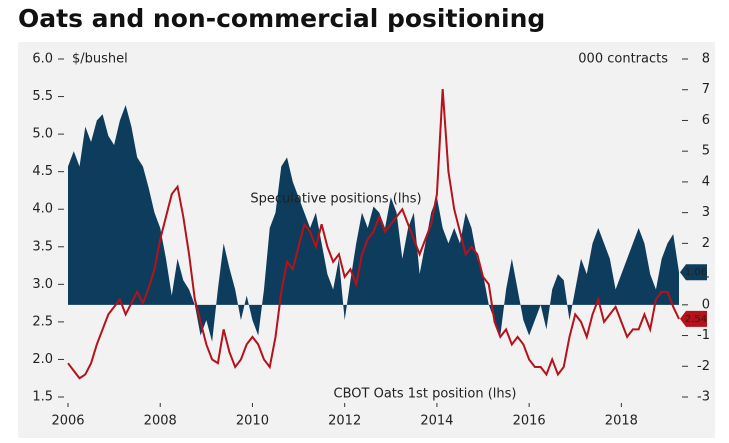 Image resolution: width=729 pixels, height=443 pixels. What do you see at coordinates (621, 421) in the screenshot?
I see `x-tick-label: 2018` at bounding box center [621, 421].